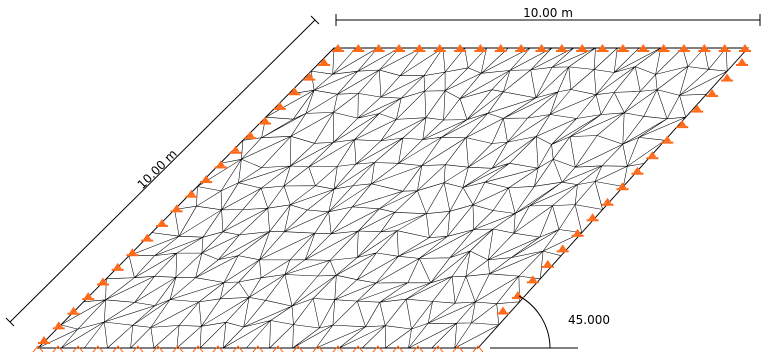 The height and width of the screenshot is (354, 767). What do you see at coordinates (589, 320) in the screenshot?
I see `angle-label: 45.000` at bounding box center [589, 320].